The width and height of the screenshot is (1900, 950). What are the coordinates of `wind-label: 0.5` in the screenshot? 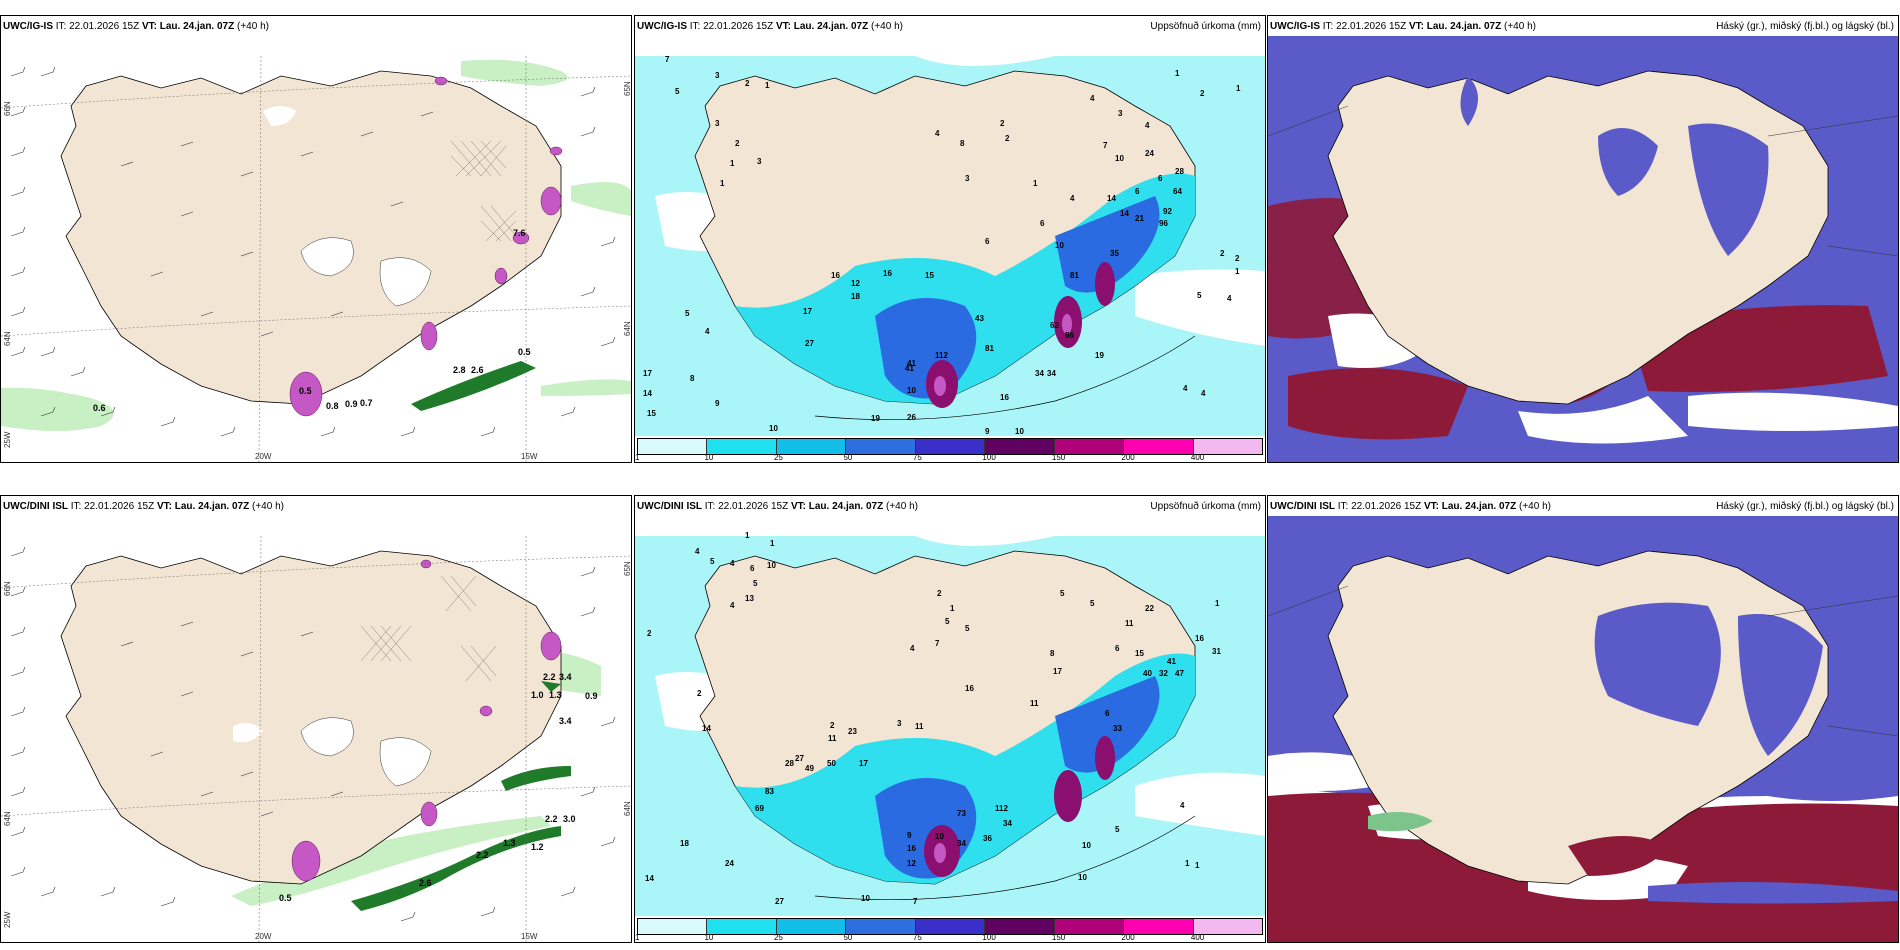 It's located at (305, 391).